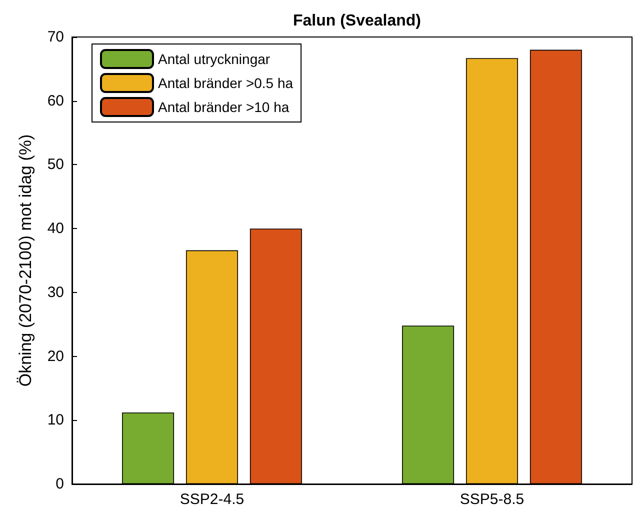 The image size is (633, 518). What do you see at coordinates (55, 37) in the screenshot?
I see `y-tick-label: 70` at bounding box center [55, 37].